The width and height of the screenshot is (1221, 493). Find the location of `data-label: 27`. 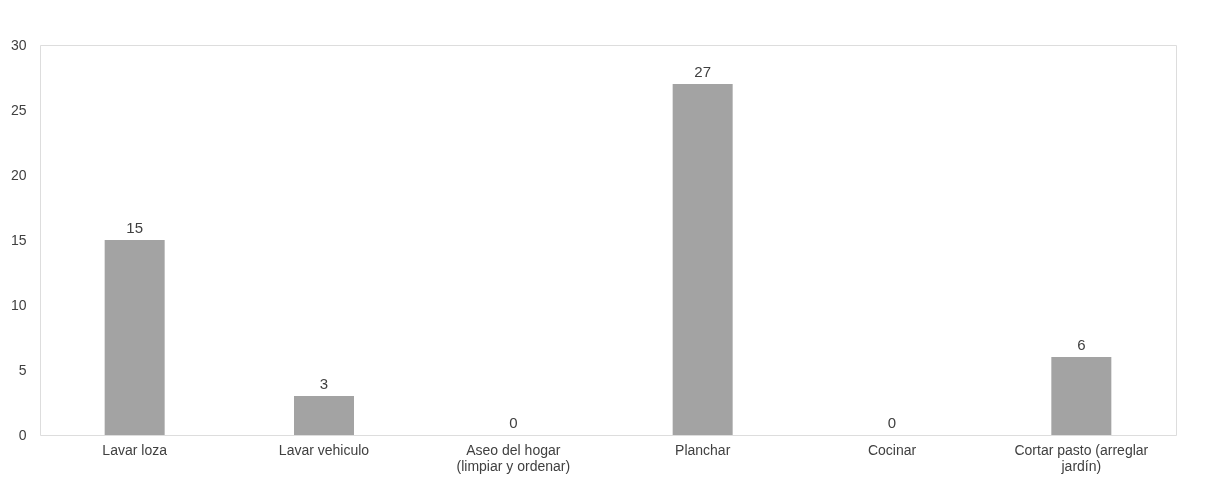

data-label: 27 is located at coordinates (703, 71).